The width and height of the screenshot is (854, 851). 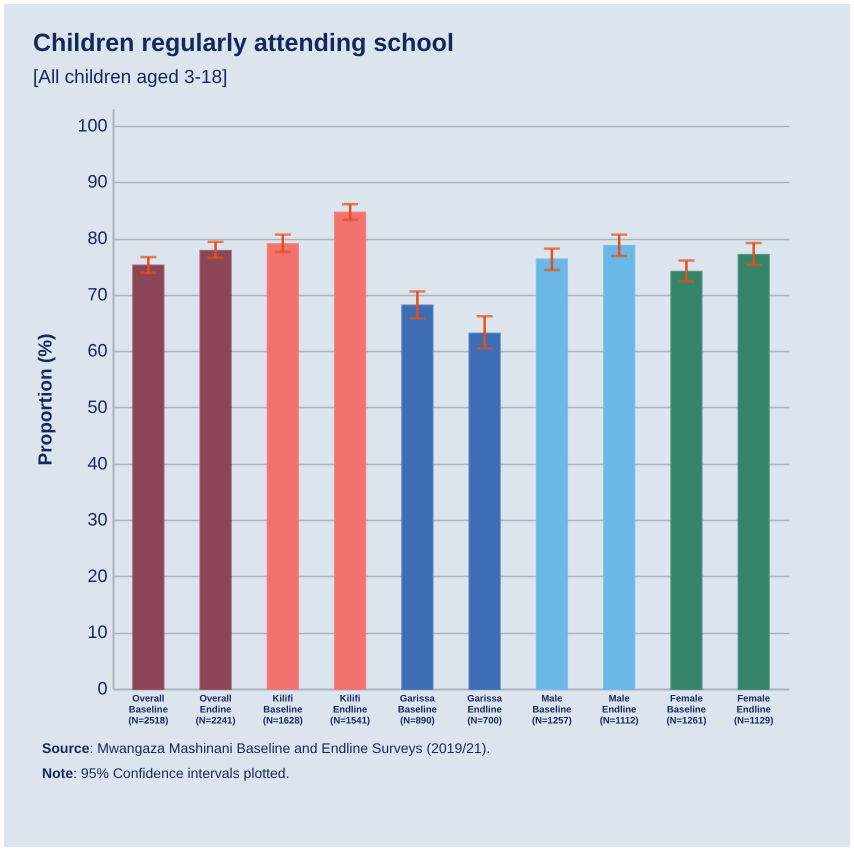 I want to click on x-tick-label: Kilifi Baseline (N=1628), so click(x=282, y=710).